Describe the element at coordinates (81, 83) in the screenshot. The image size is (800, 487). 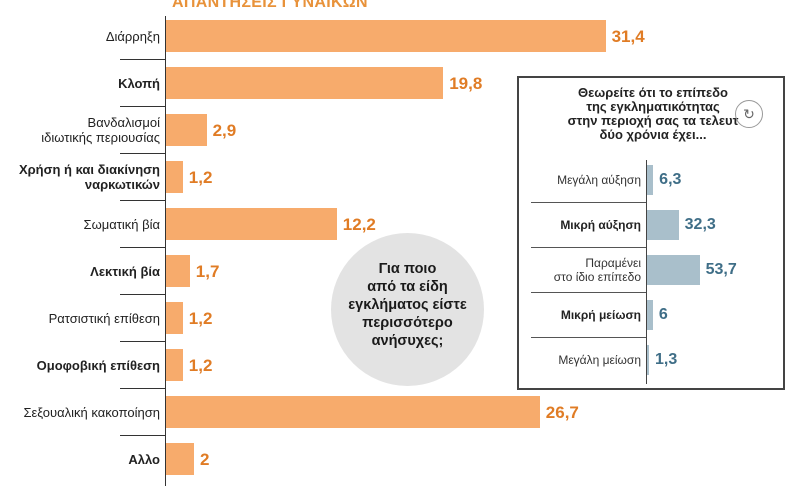
I see `category-label: Κλοπή` at that location.